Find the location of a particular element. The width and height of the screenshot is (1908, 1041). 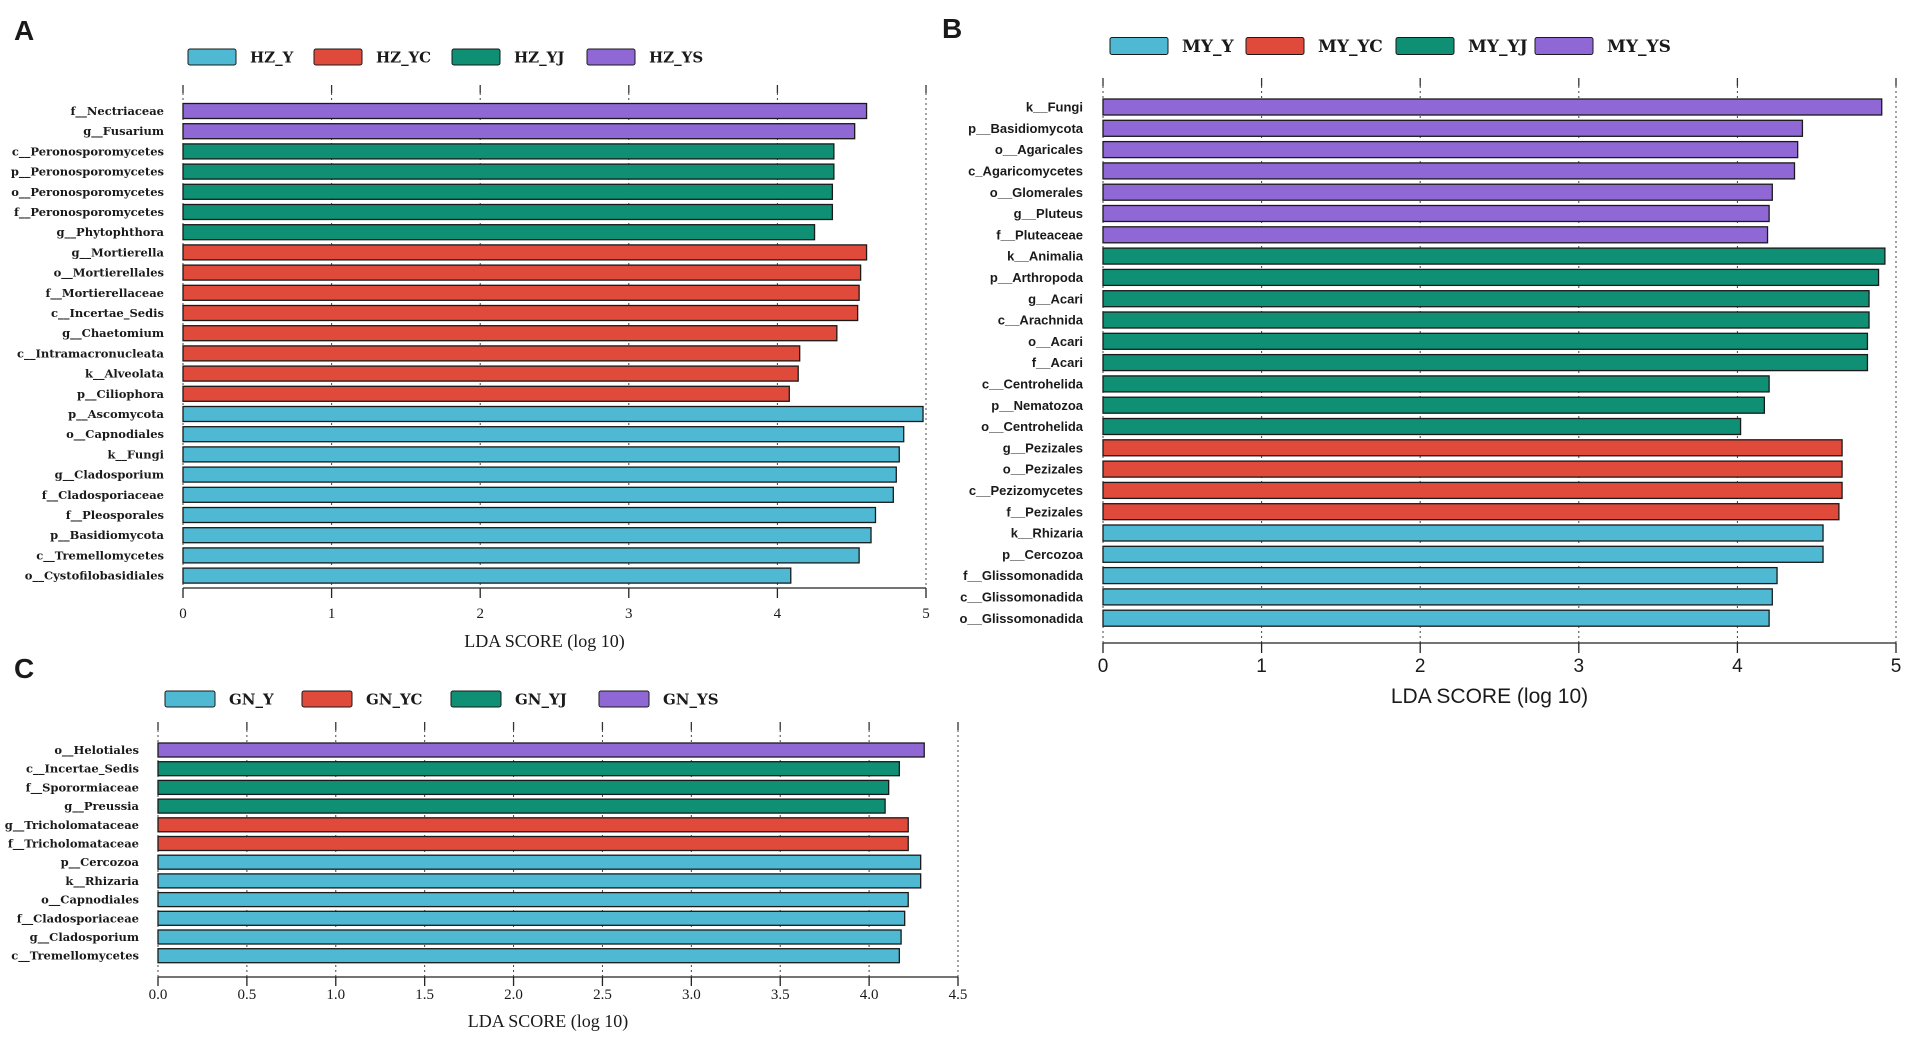

panel-b-x-tick-label: 2 is located at coordinates (1420, 666).